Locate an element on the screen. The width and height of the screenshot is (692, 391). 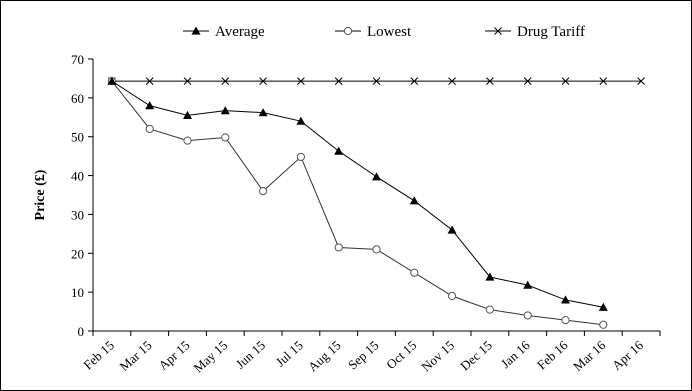
x-tick-label: Dec 15 is located at coordinates (476, 355).